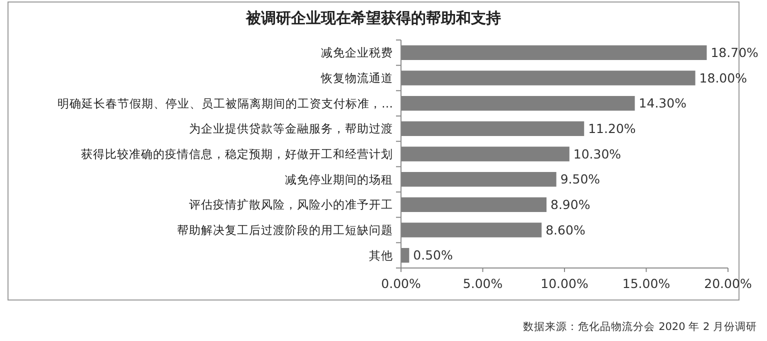  What do you see at coordinates (570, 204) in the screenshot?
I see `data-label: 8.90%` at bounding box center [570, 204].